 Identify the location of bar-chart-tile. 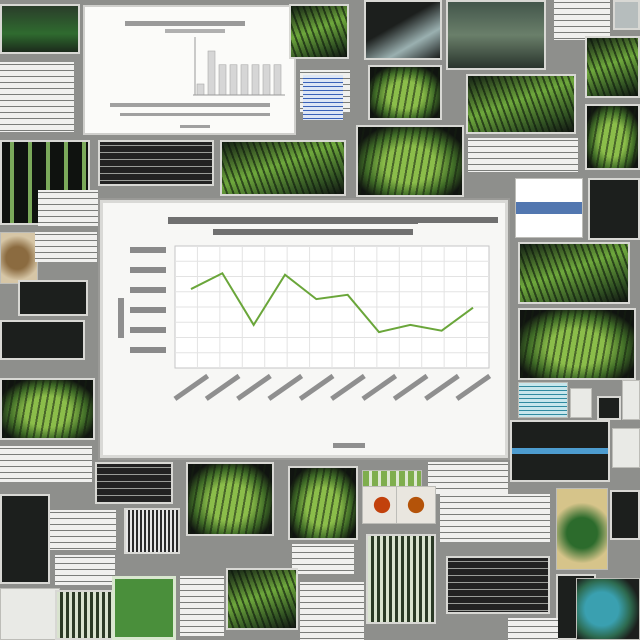
(189, 70).